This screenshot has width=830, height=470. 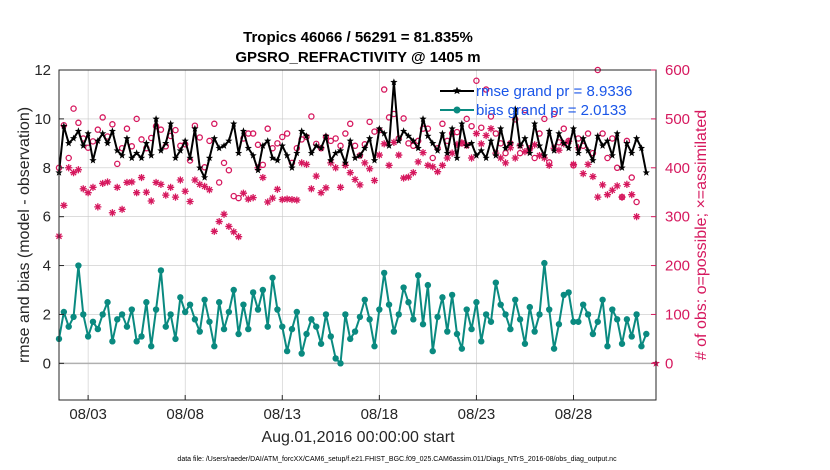 I want to click on y-tick-label-4: 8, so click(x=47, y=168).